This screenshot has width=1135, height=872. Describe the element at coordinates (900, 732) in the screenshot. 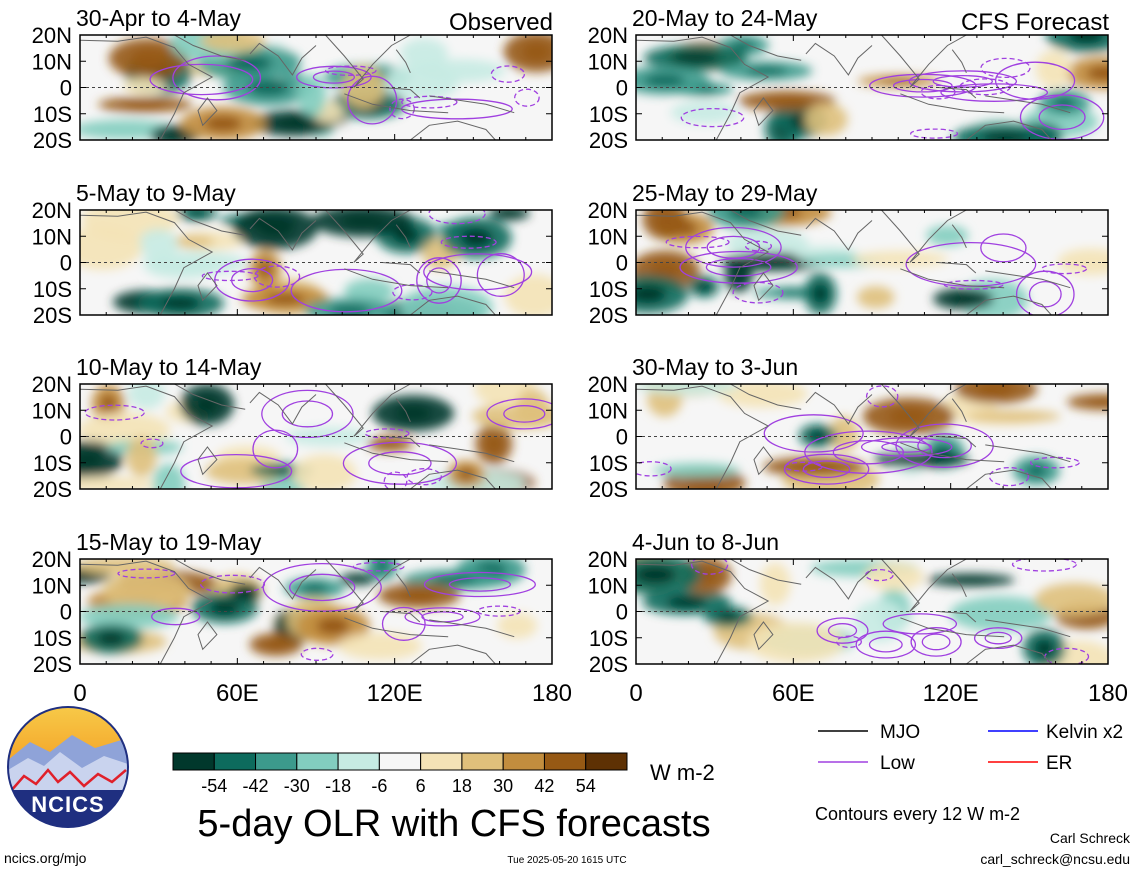

I see `legend-mjo-label: MJO` at that location.